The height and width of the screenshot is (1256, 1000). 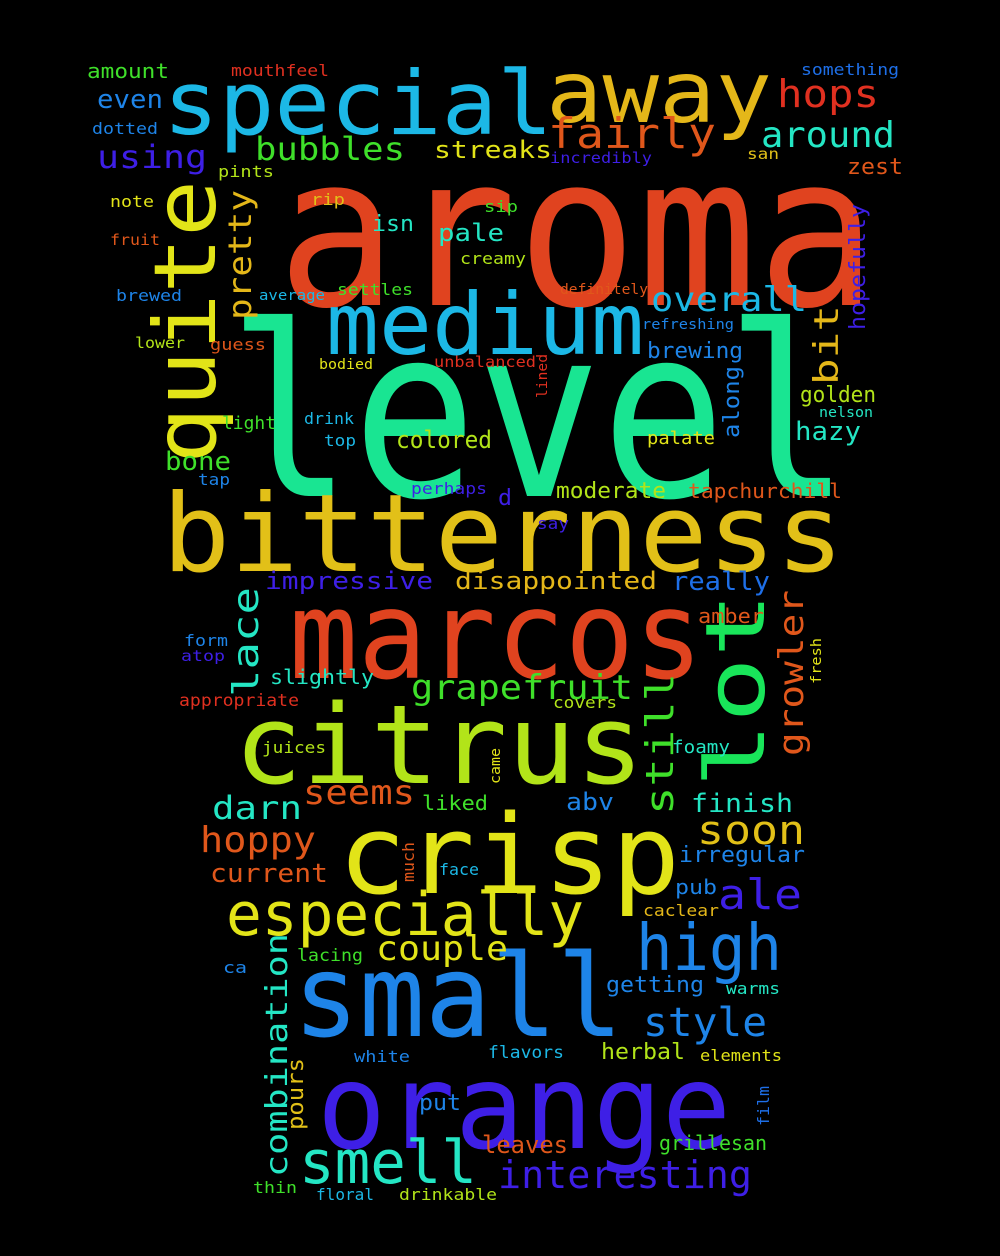 I want to click on word-face: face, so click(x=459, y=869).